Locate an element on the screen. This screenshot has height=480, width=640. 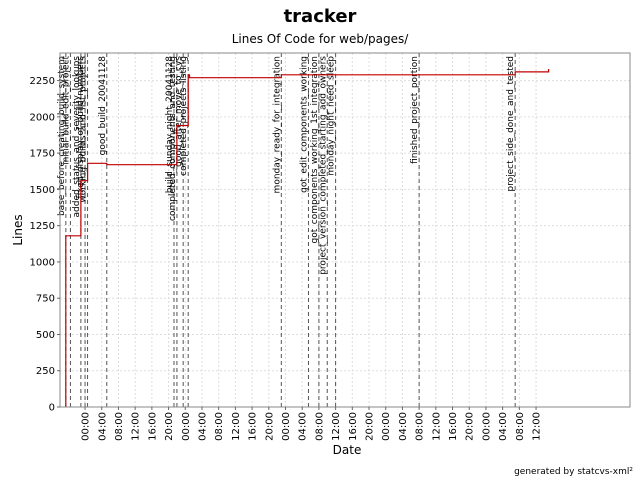
y-tick-label: 1000 is located at coordinates (42, 262).